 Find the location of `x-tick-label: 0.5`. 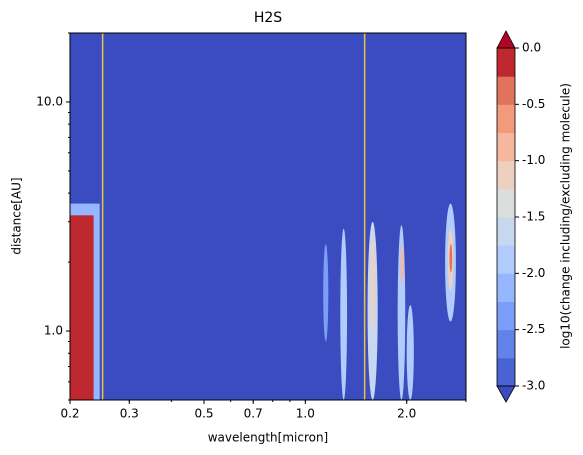

x-tick-label: 0.5 is located at coordinates (203, 414).